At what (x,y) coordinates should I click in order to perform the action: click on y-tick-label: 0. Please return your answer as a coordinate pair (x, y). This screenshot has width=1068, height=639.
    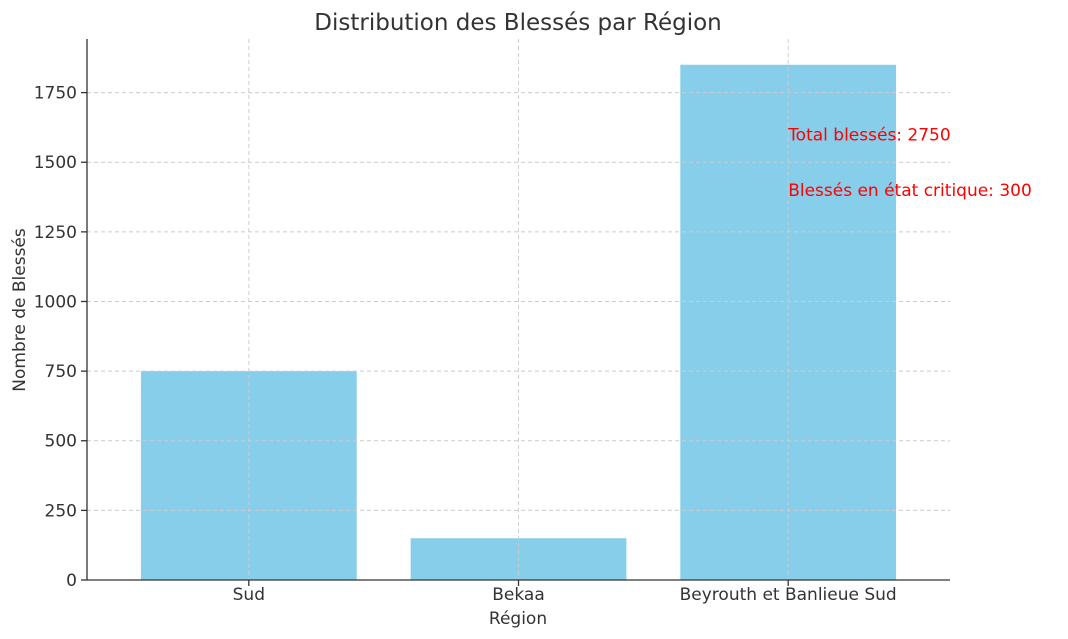
    Looking at the image, I should click on (71, 581).